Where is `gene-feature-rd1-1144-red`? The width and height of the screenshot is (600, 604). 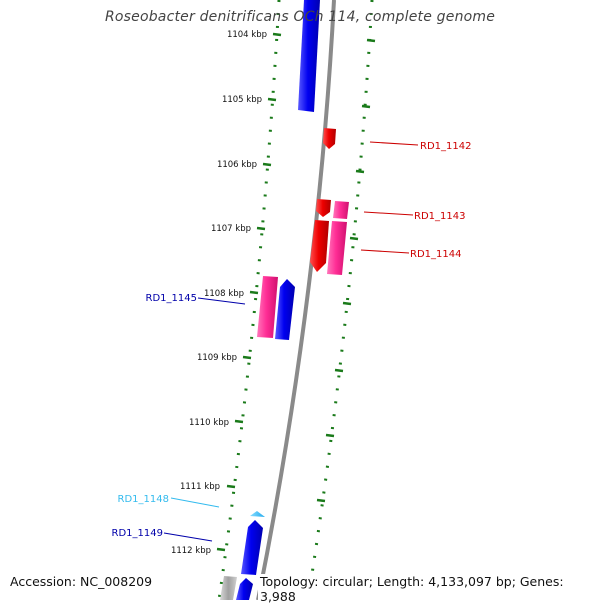
gene-feature-rd1-1144-red is located at coordinates (319, 246).